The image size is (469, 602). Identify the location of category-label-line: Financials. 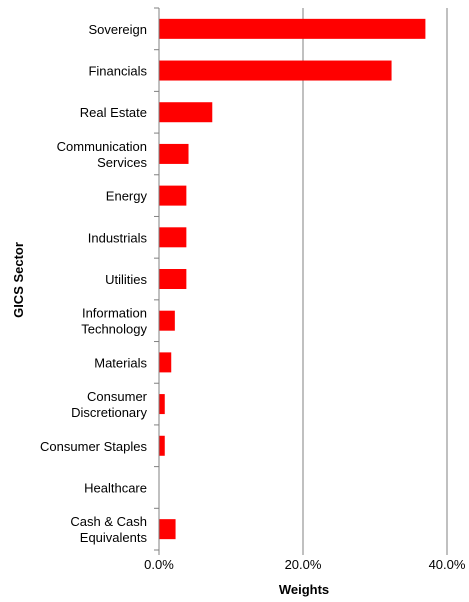
(117, 71).